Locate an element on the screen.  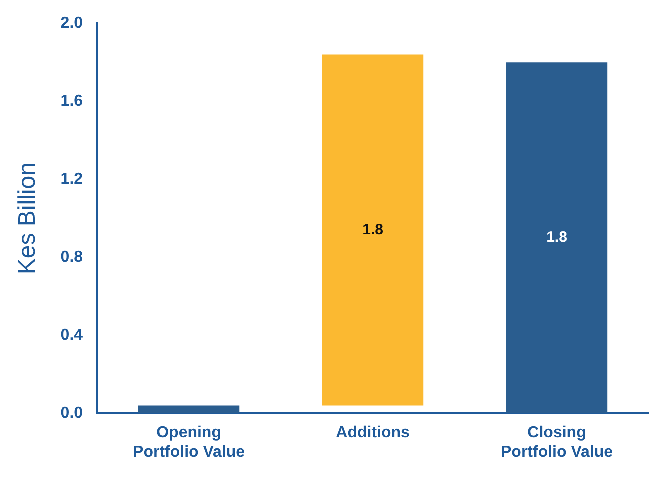
y-tick-label: 1.2 is located at coordinates (72, 179).